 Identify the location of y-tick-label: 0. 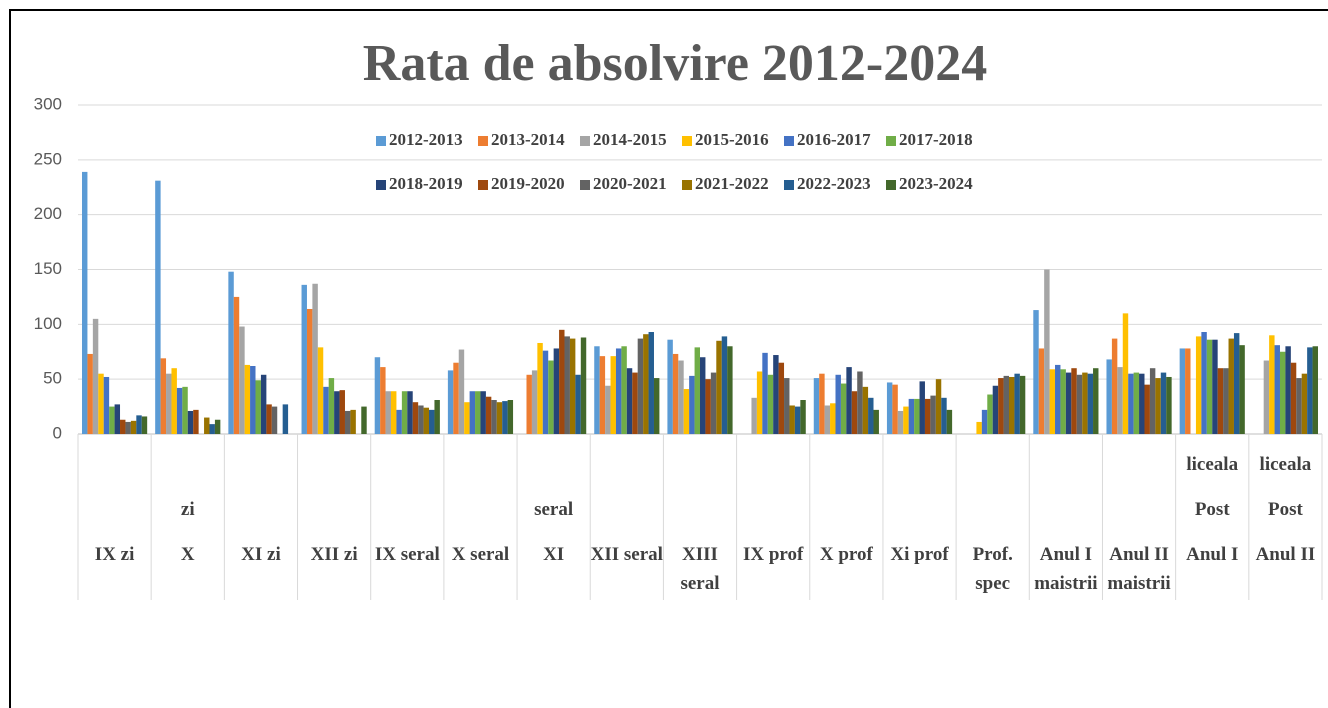
(57, 432).